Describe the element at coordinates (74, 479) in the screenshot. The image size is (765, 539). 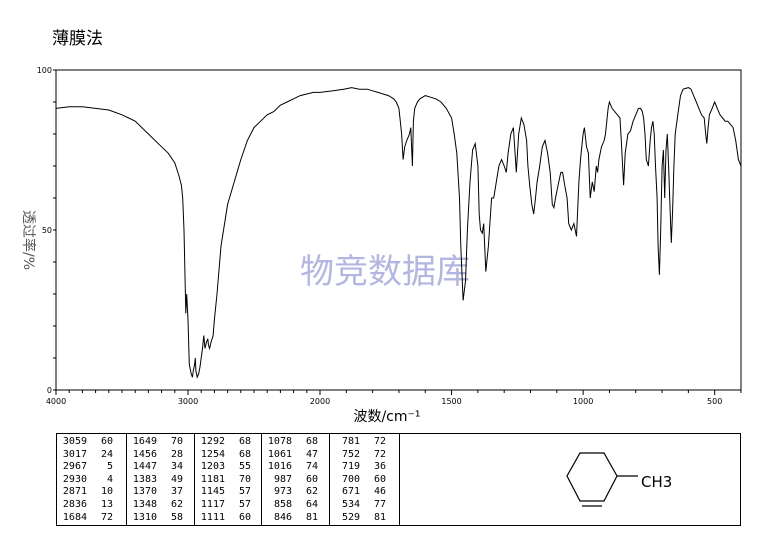
I see `peak-wavenumber: 2930` at that location.